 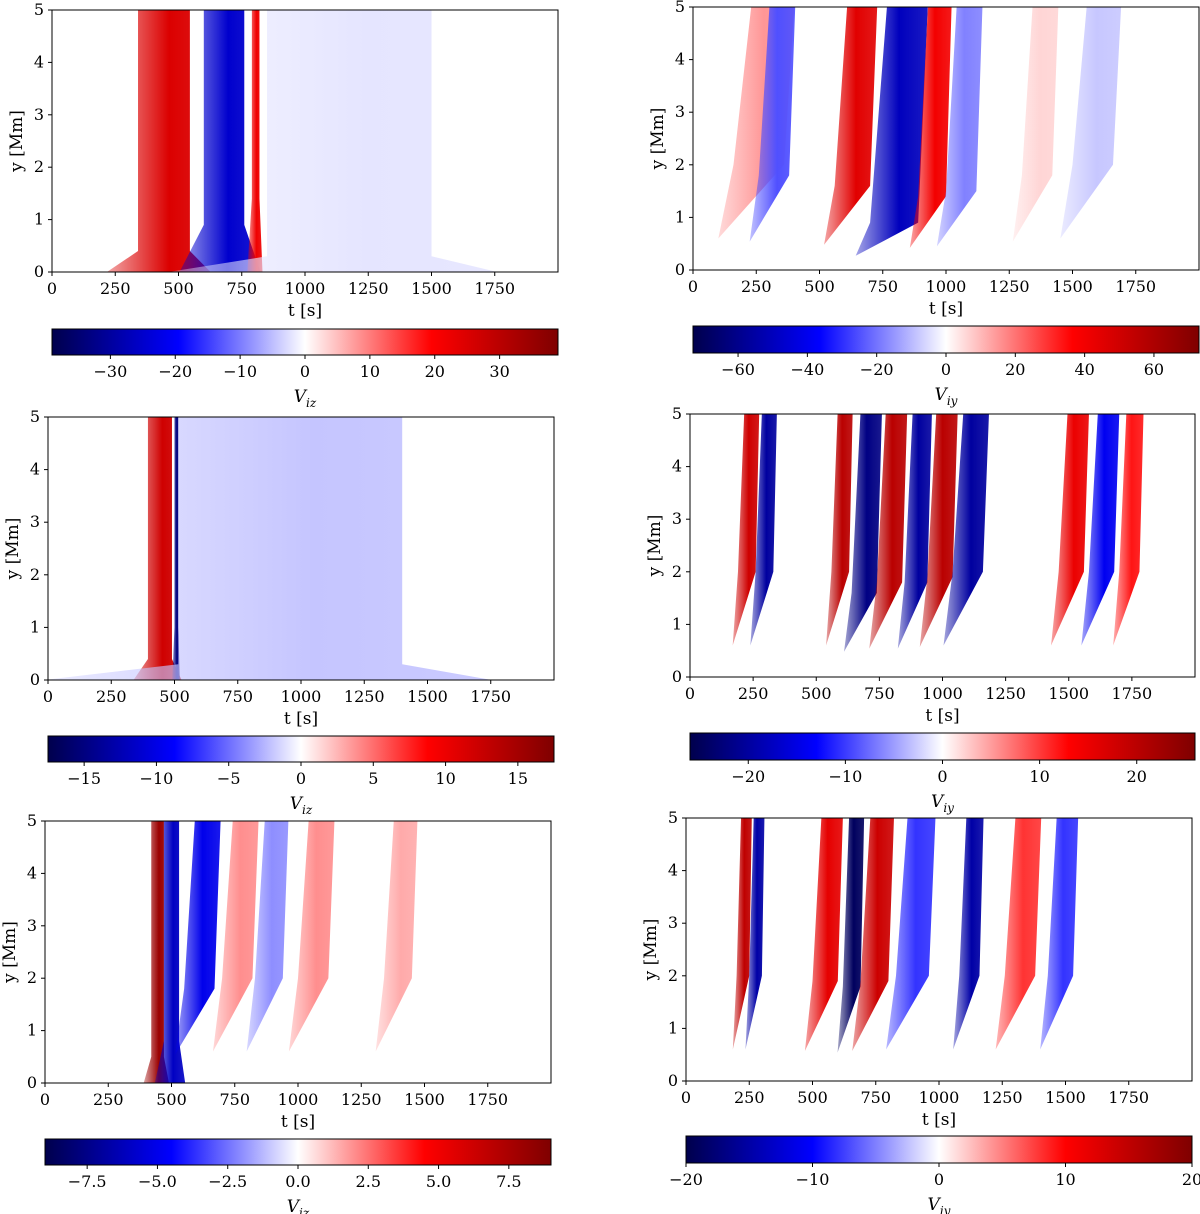 What do you see at coordinates (373, 778) in the screenshot?
I see `colorbar-tick-label: 5` at bounding box center [373, 778].